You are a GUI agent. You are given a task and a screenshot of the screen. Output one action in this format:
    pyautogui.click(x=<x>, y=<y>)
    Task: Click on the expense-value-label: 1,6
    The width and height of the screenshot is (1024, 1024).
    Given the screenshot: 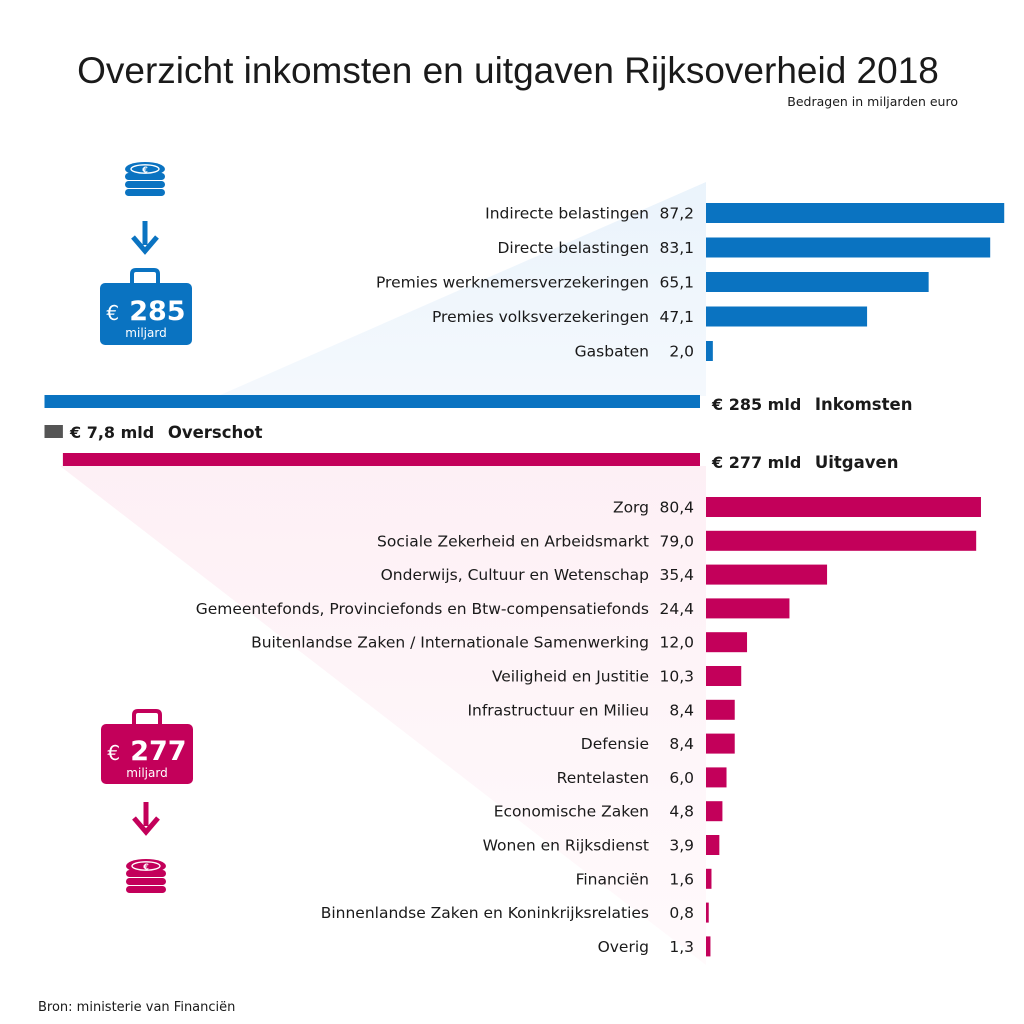 What is the action you would take?
    pyautogui.click(x=681, y=879)
    